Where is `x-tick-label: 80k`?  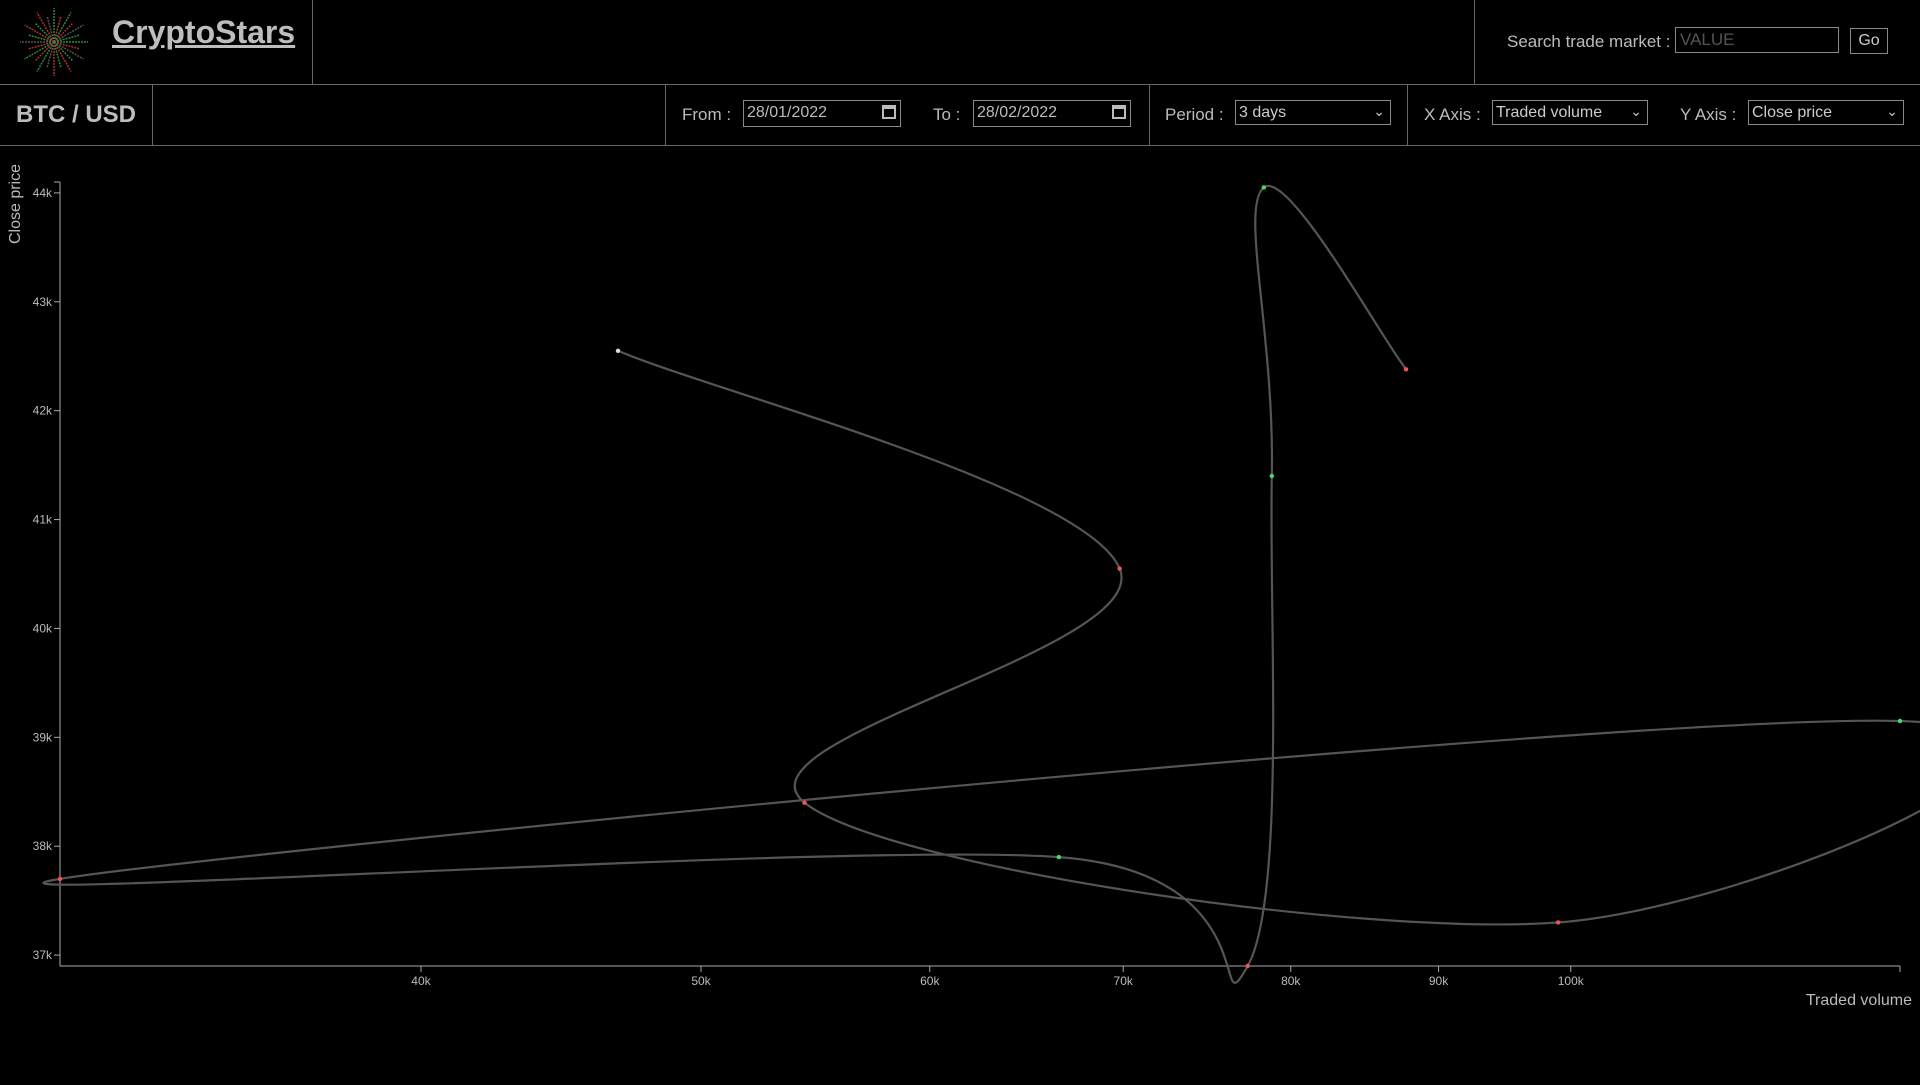
x-tick-label: 80k is located at coordinates (1291, 981).